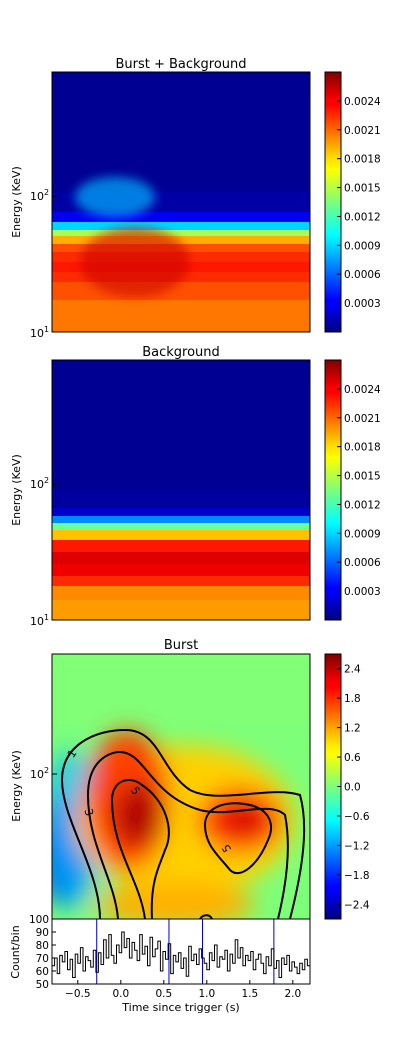 This screenshot has width=415, height=1038. What do you see at coordinates (78, 994) in the screenshot?
I see `x-tick-label: −0.5` at bounding box center [78, 994].